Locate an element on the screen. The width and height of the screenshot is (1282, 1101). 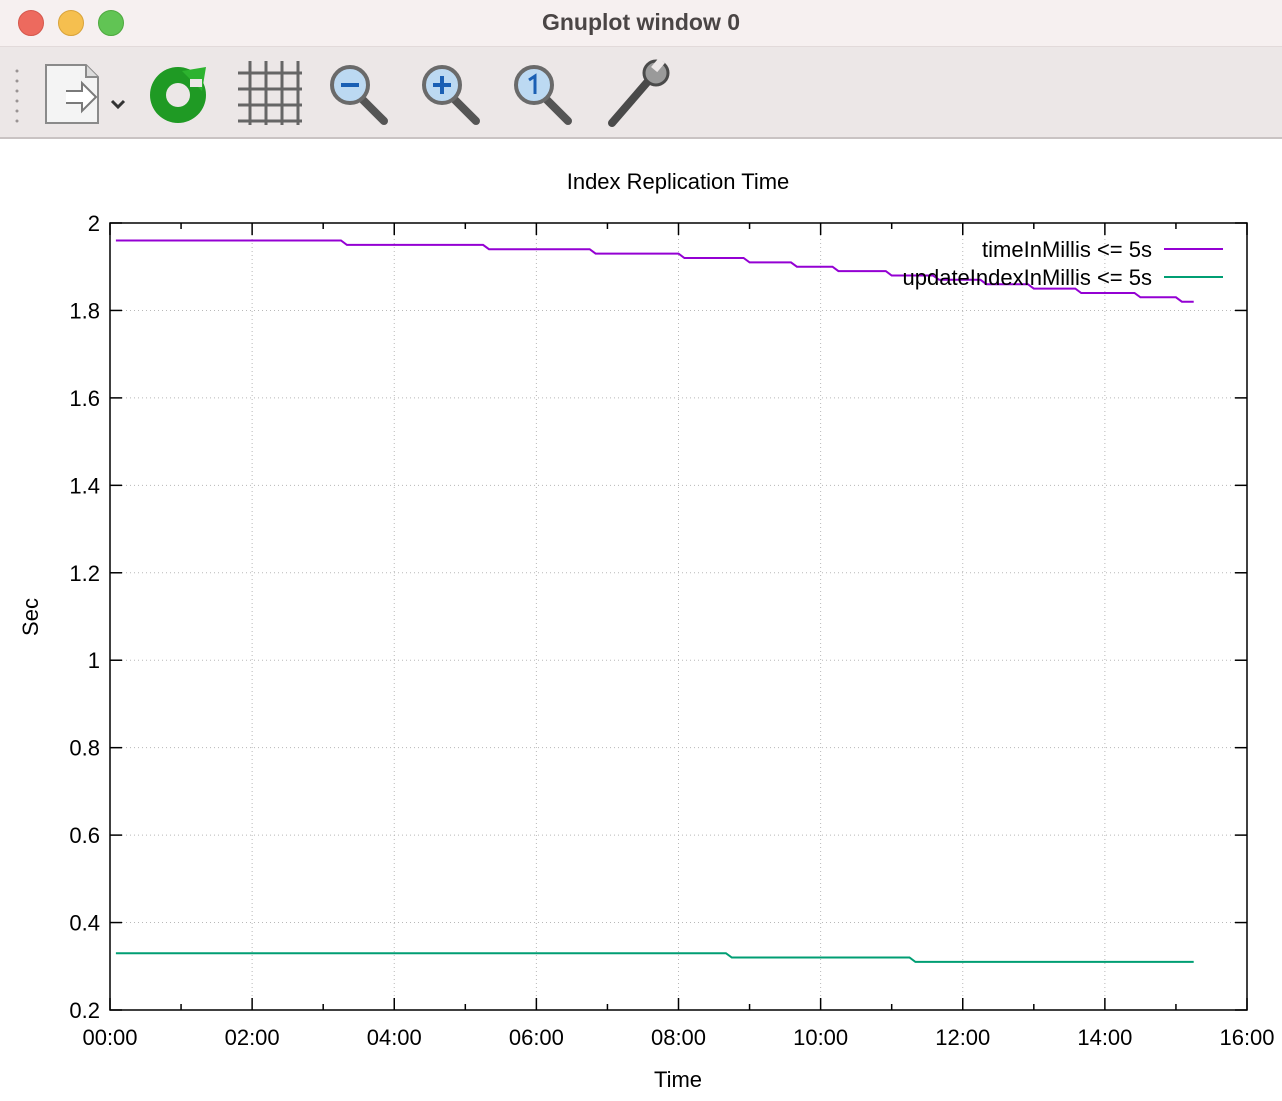
y-tick-label: 0.8 is located at coordinates (84, 748).